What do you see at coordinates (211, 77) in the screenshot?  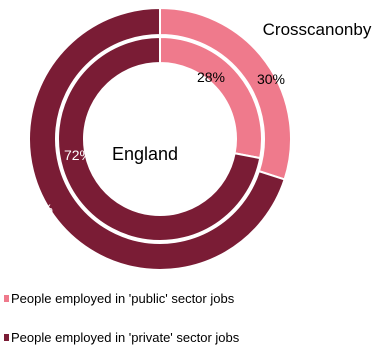 I see `inner-ring-label-public: 28%` at bounding box center [211, 77].